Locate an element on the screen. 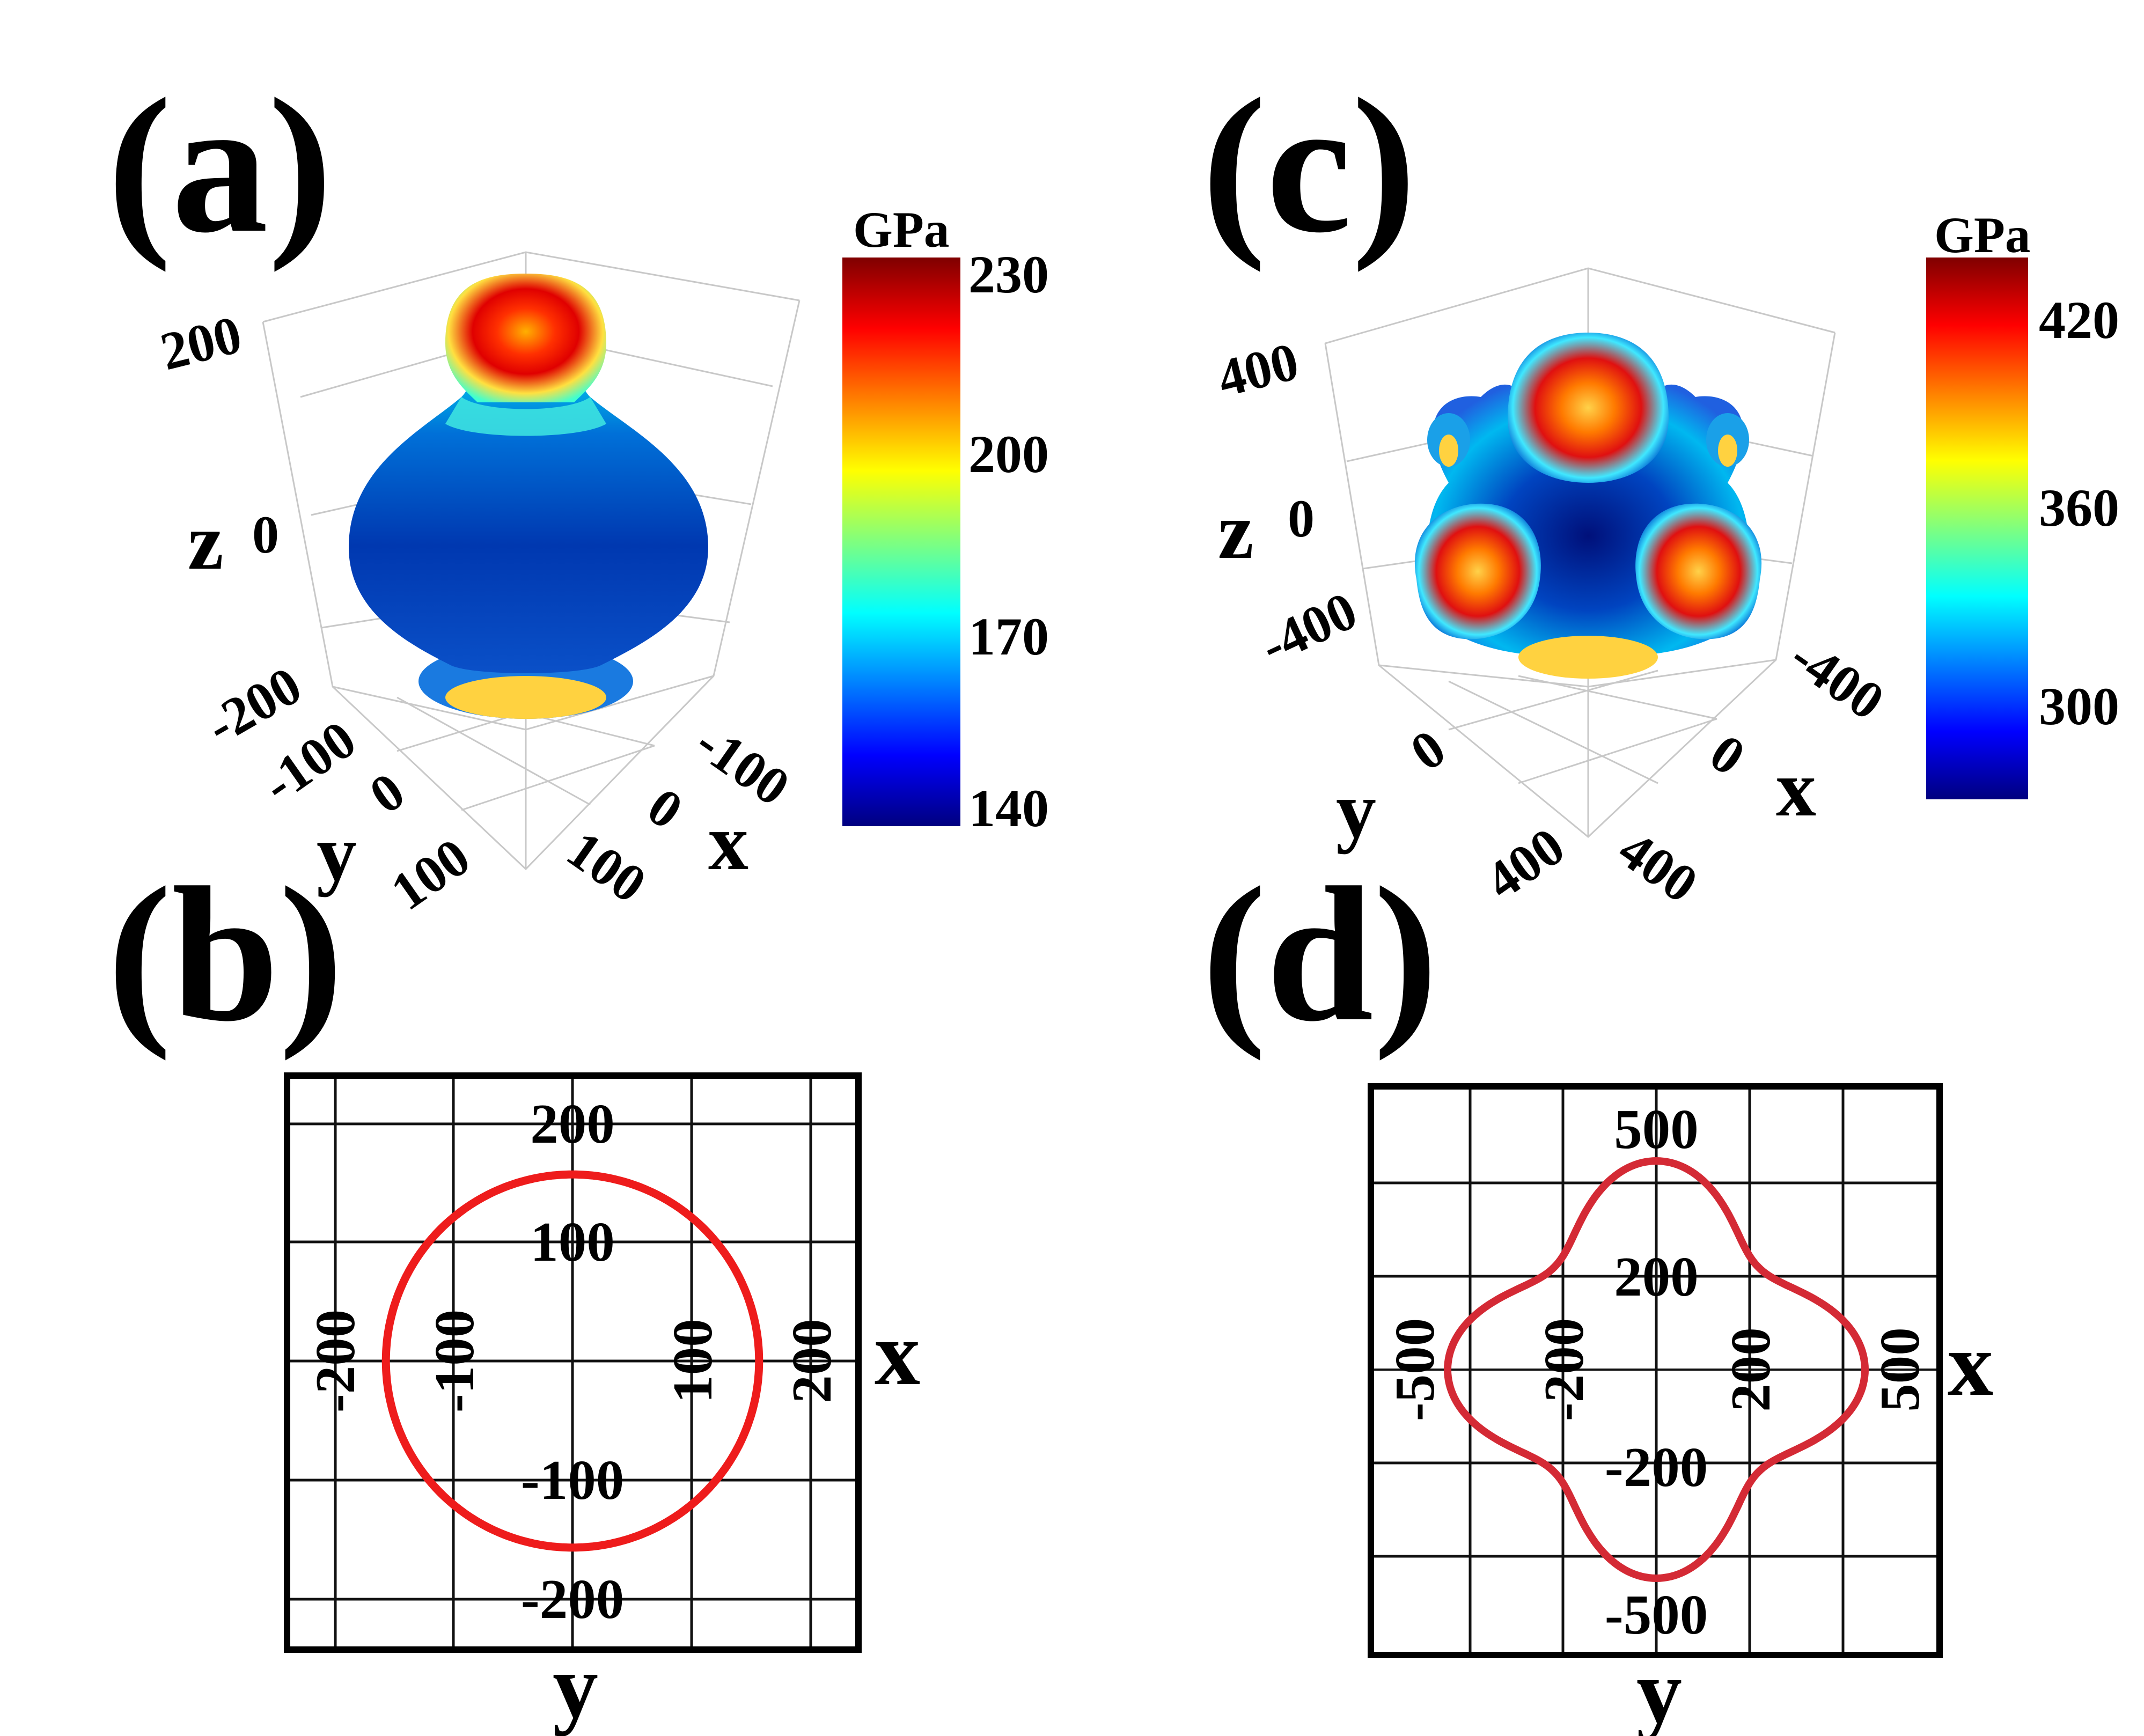 Image resolution: width=2144 pixels, height=1736 pixels. panel-b-curve is located at coordinates (572, 1361).